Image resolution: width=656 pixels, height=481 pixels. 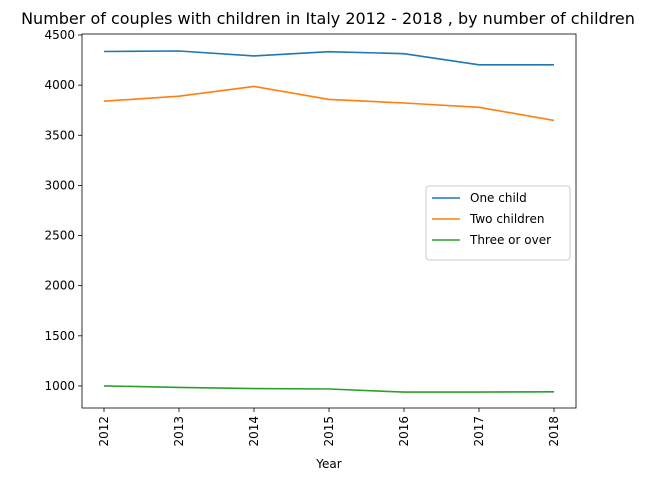 I want to click on legend-label: Two children, so click(x=506, y=219).